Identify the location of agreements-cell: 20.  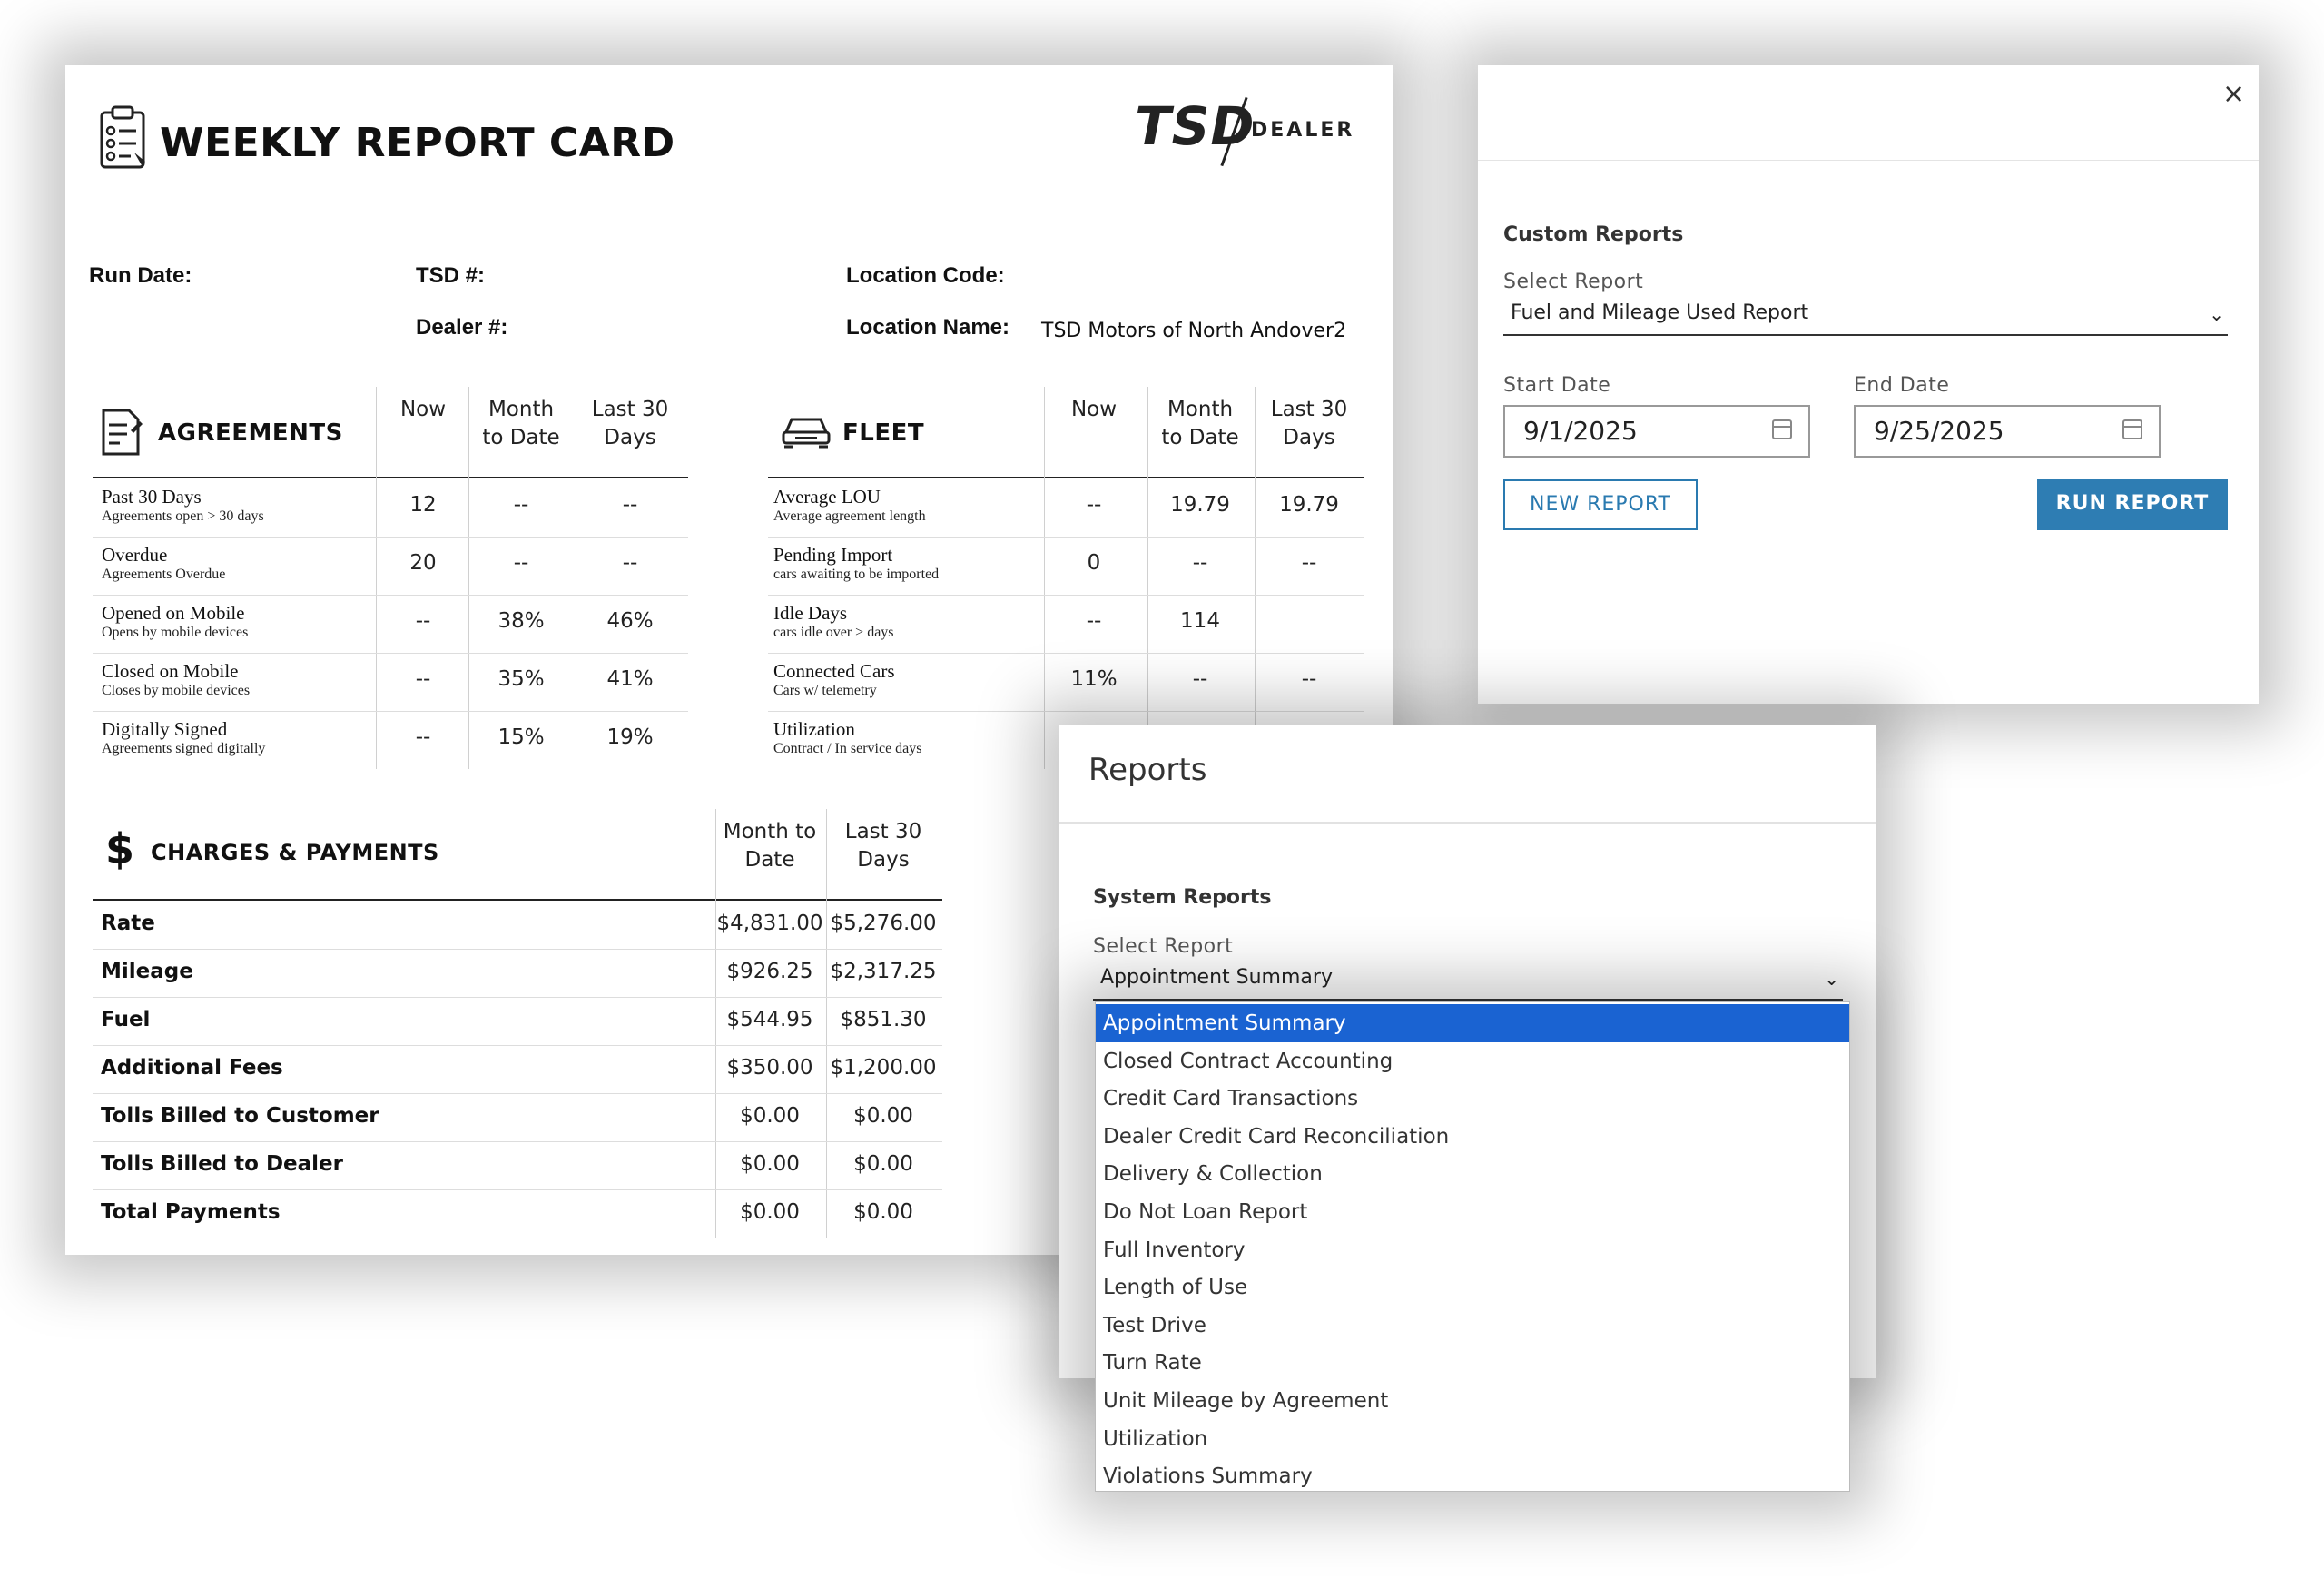
(423, 563).